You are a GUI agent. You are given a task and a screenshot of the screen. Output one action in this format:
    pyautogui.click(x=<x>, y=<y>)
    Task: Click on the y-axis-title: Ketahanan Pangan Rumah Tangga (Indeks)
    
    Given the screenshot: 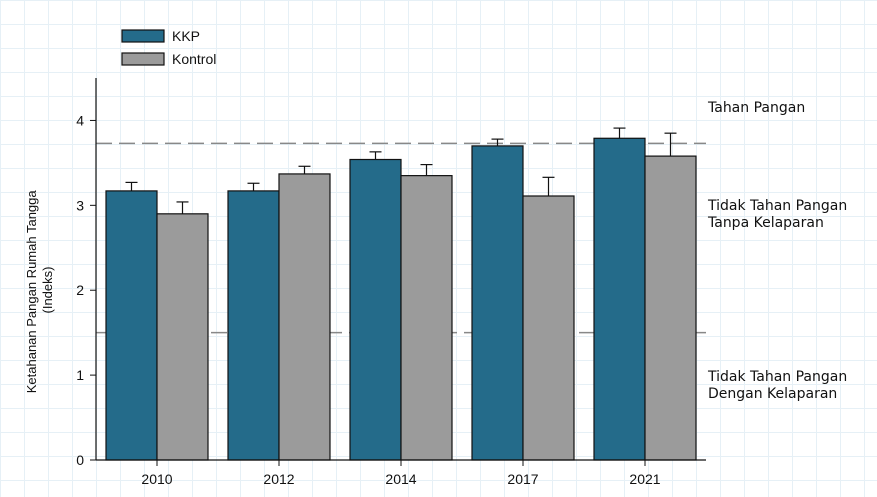 What is the action you would take?
    pyautogui.click(x=39, y=290)
    